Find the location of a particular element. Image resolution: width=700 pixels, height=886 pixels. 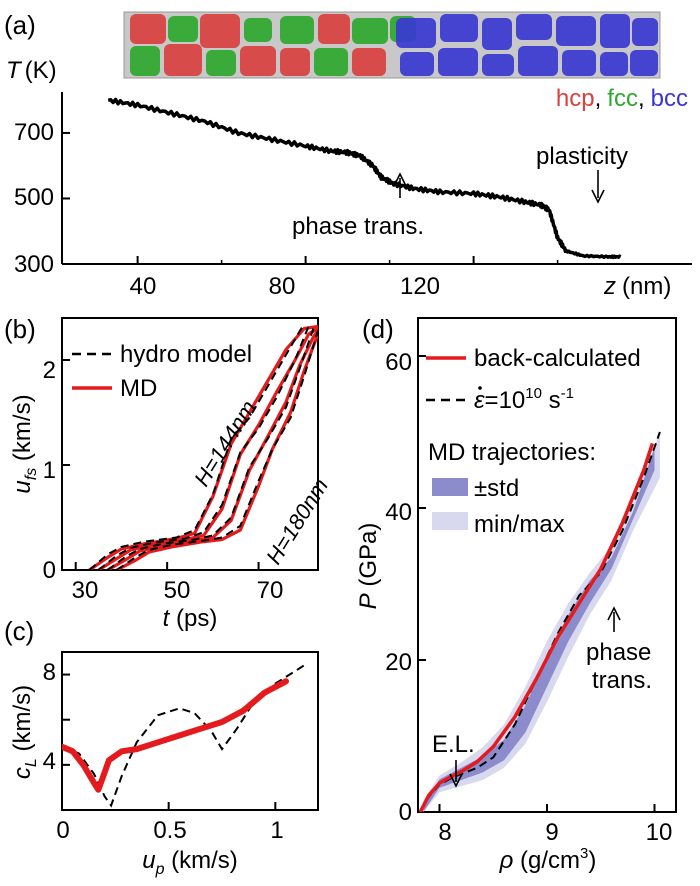

x-tick-a-120: 120 is located at coordinates (420, 286).